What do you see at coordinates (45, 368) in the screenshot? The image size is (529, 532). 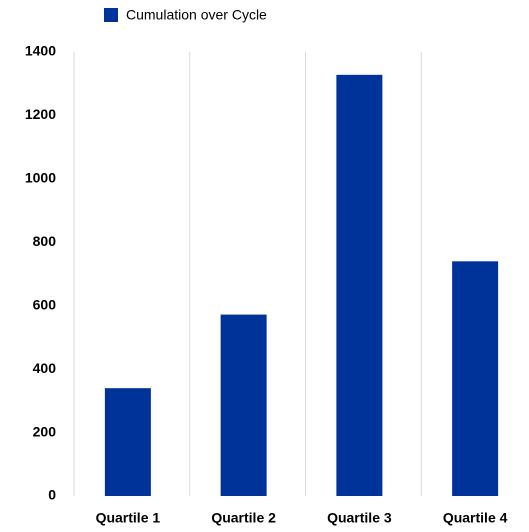 I see `y-tick-label: 400` at bounding box center [45, 368].